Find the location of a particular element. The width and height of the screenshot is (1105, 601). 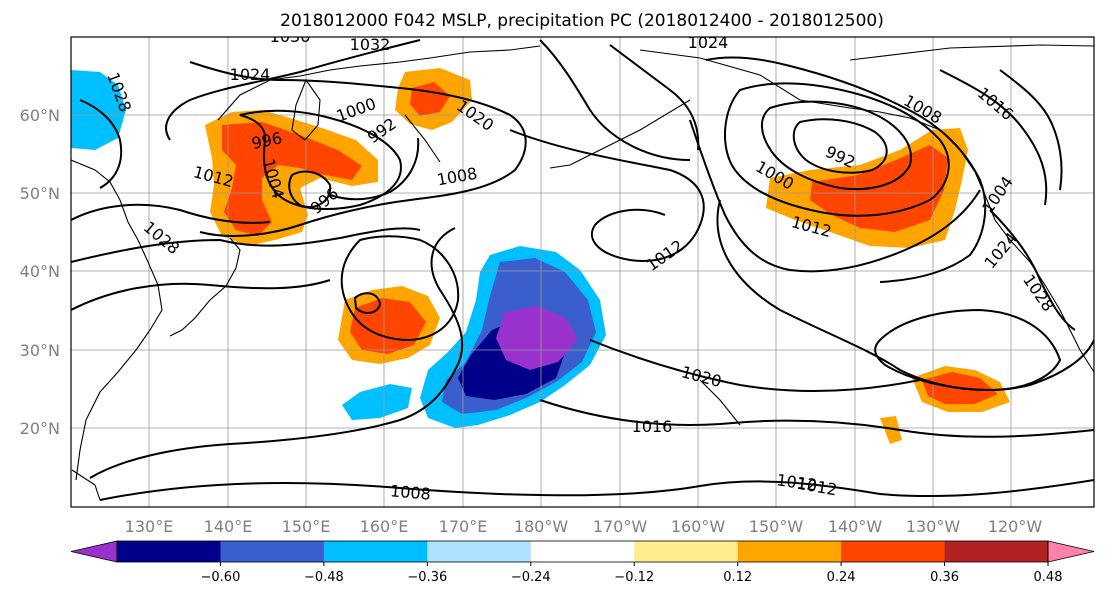

lon-label: 150°E is located at coordinates (306, 526).